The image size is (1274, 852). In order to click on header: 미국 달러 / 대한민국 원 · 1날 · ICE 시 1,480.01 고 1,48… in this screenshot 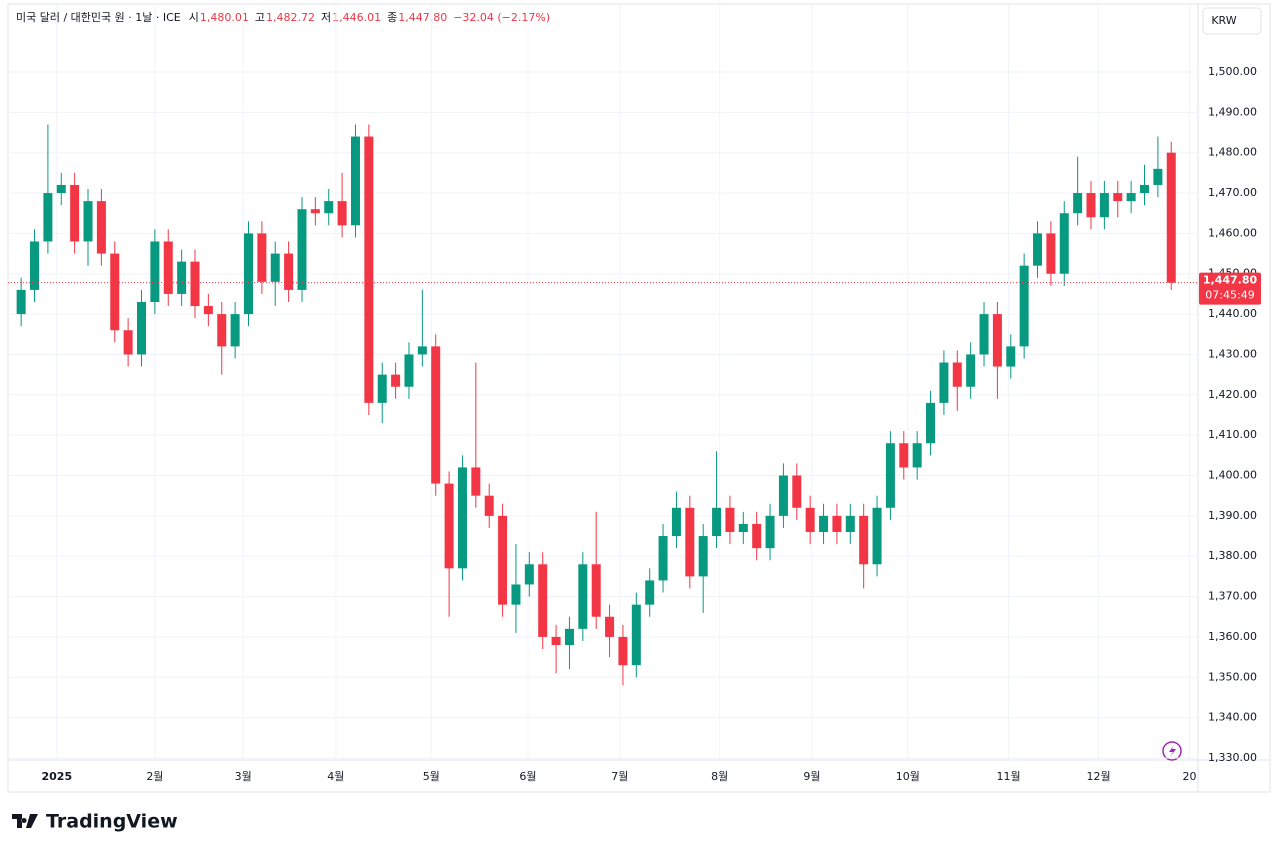, I will do `click(283, 17)`.